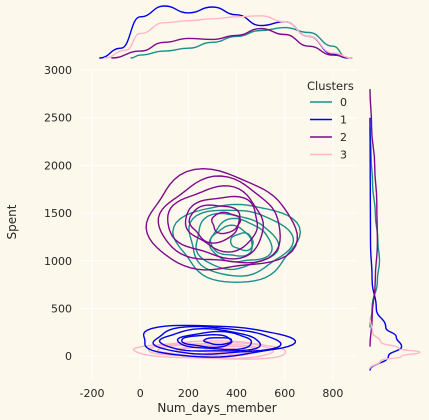  I want to click on y-tick-label: 1000, so click(58, 261).